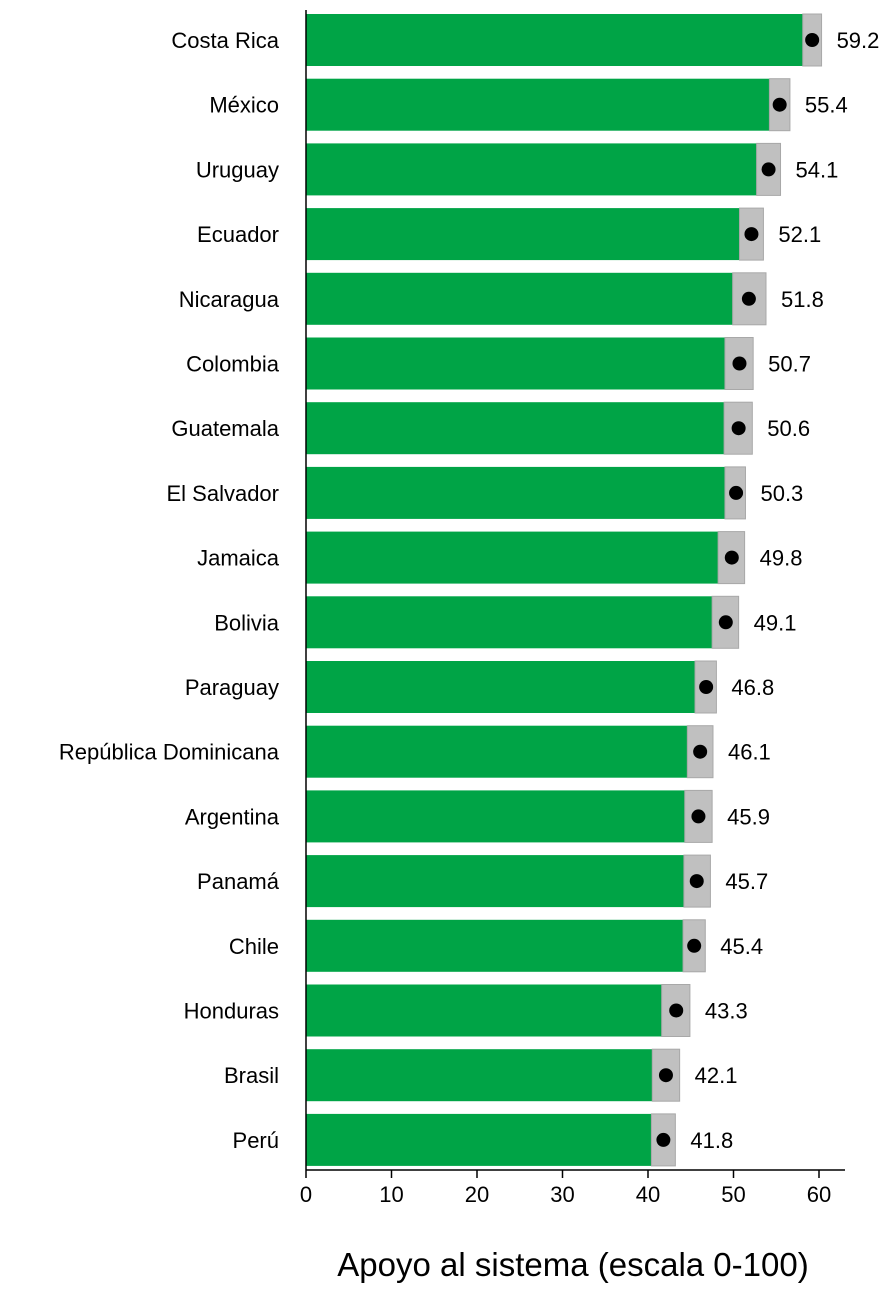 The image size is (893, 1295). I want to click on data-label: 49.8, so click(781, 558).